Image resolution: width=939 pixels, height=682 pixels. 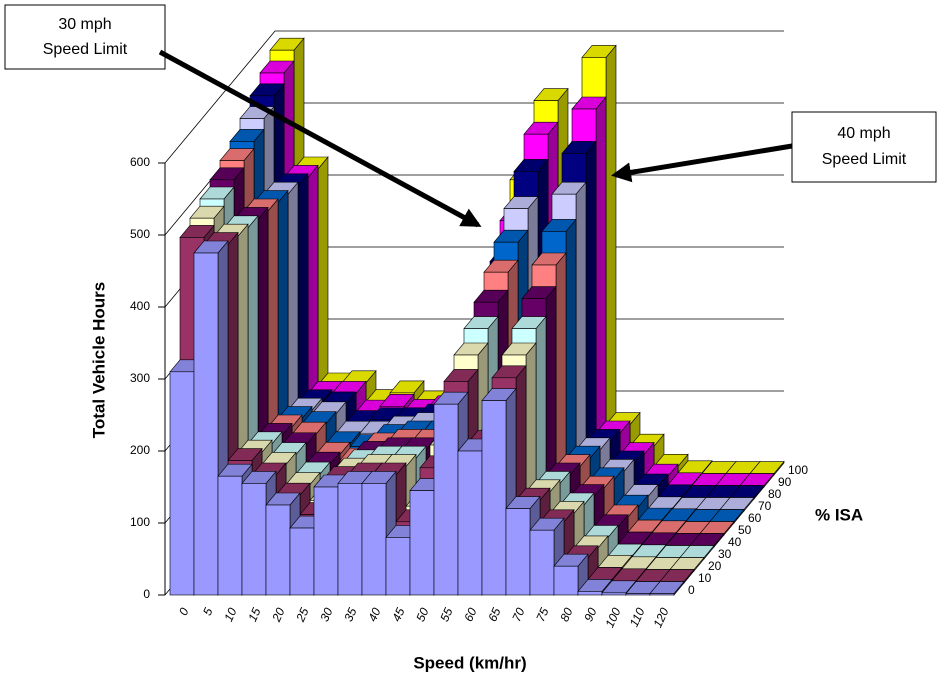 I want to click on x-tick-label: 25, so click(x=302, y=614).